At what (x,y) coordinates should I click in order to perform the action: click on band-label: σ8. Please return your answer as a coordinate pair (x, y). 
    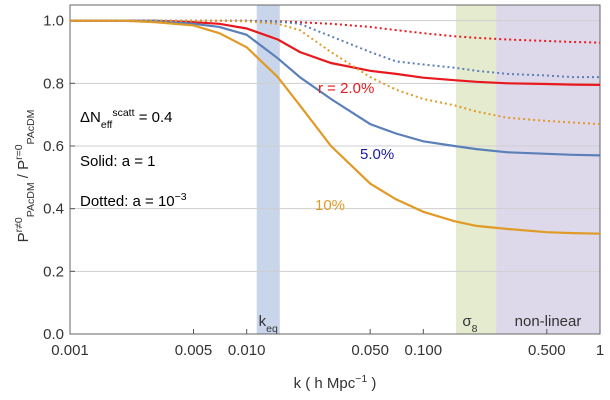
    Looking at the image, I should click on (469, 324).